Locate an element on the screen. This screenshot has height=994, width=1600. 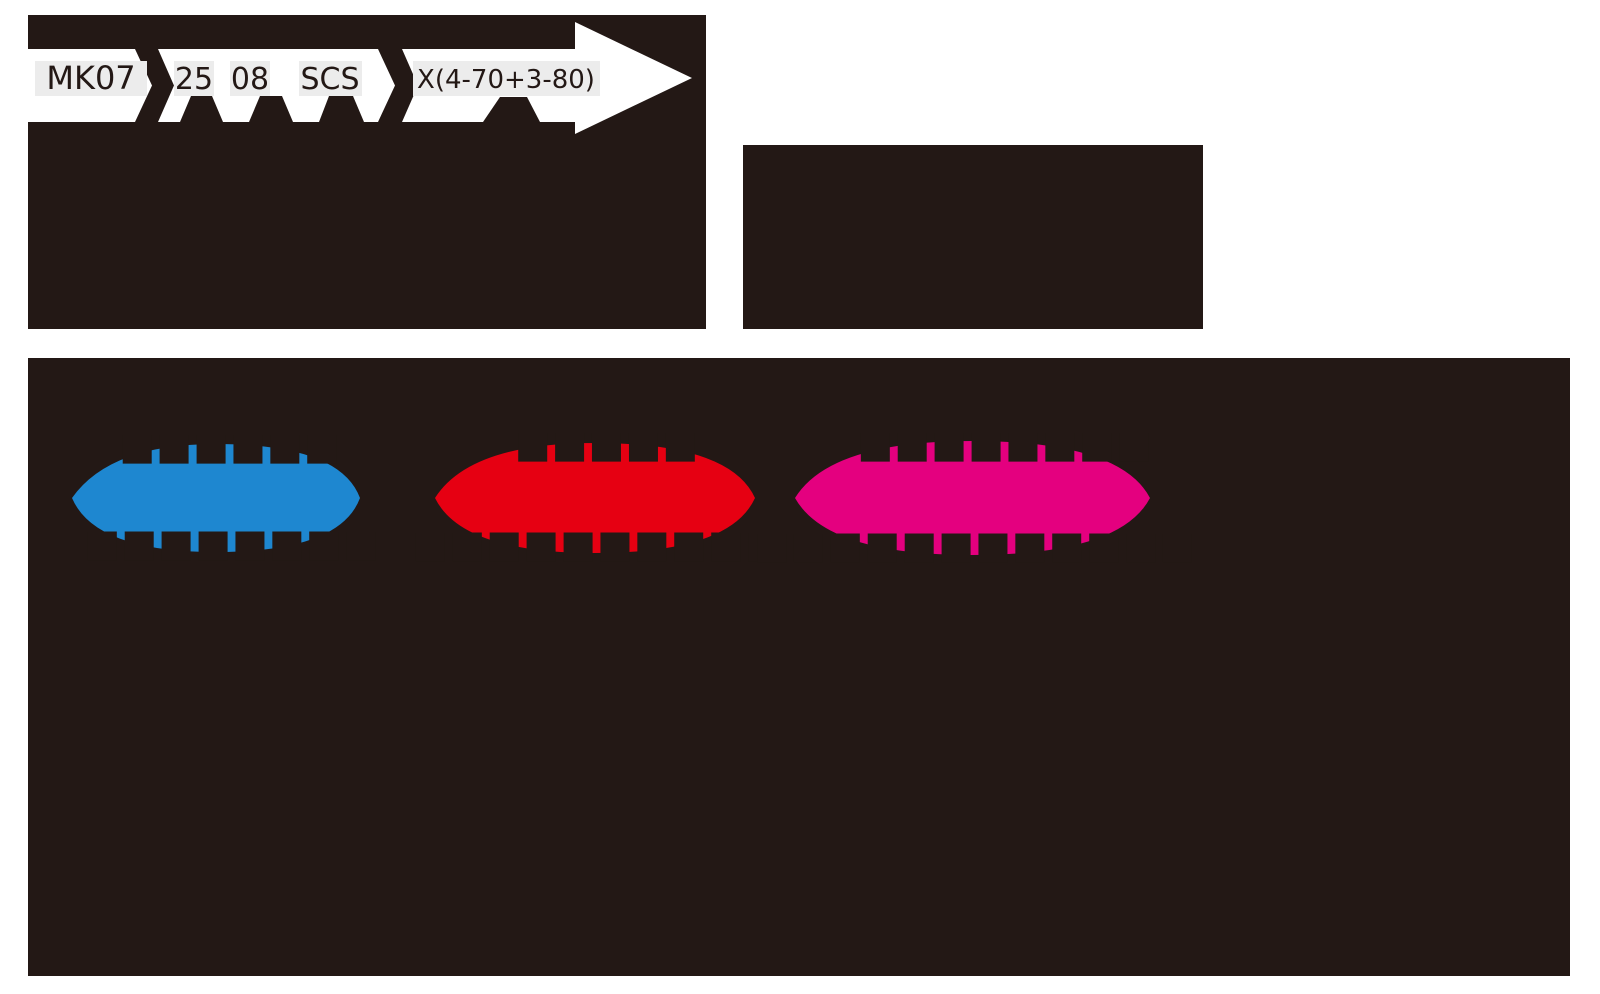
badge-blue-bottom-knockout-text: ■■■■■■■■ is located at coordinates (231, 543).